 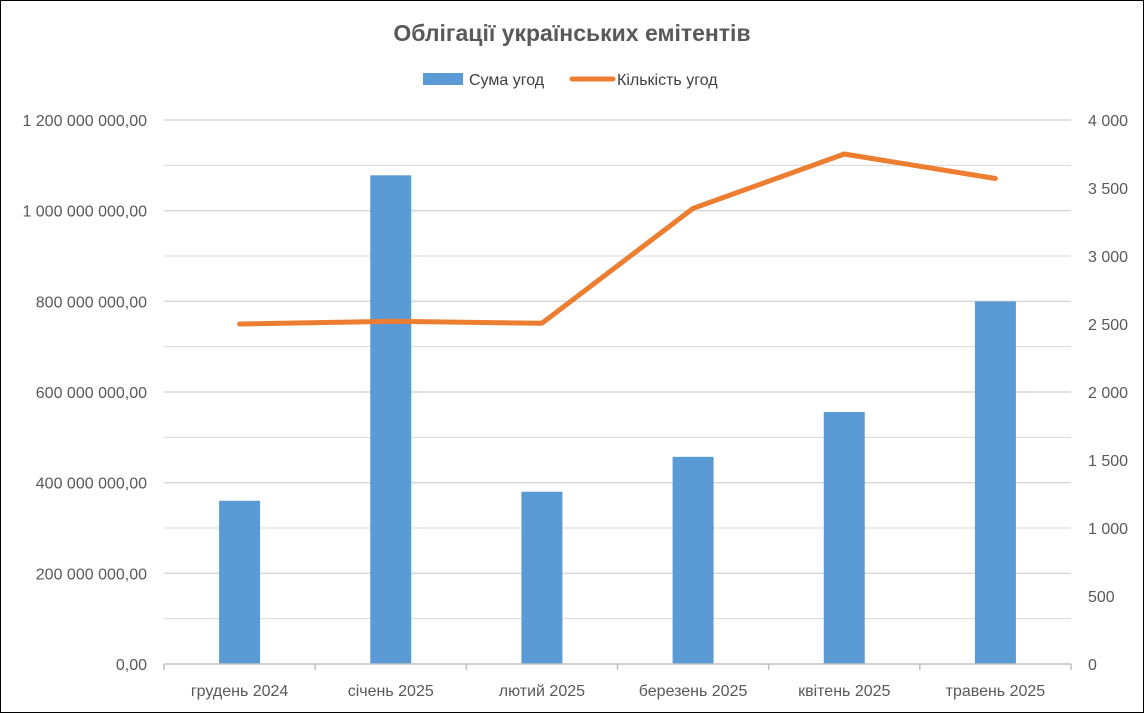 What do you see at coordinates (1108, 325) in the screenshot?
I see `y-right-tick-label: 2 500` at bounding box center [1108, 325].